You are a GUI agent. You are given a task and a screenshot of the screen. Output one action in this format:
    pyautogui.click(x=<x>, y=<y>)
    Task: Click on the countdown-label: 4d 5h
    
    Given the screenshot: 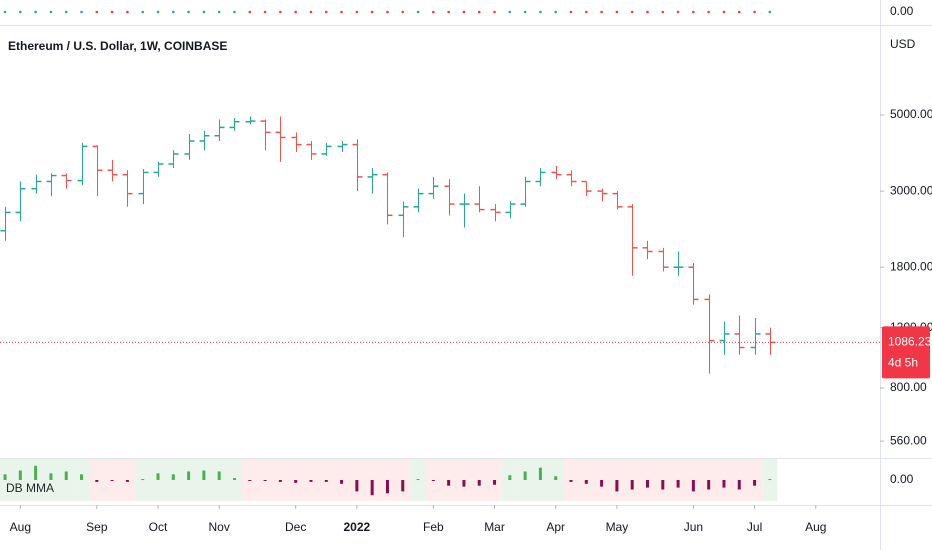 What is the action you would take?
    pyautogui.click(x=903, y=363)
    